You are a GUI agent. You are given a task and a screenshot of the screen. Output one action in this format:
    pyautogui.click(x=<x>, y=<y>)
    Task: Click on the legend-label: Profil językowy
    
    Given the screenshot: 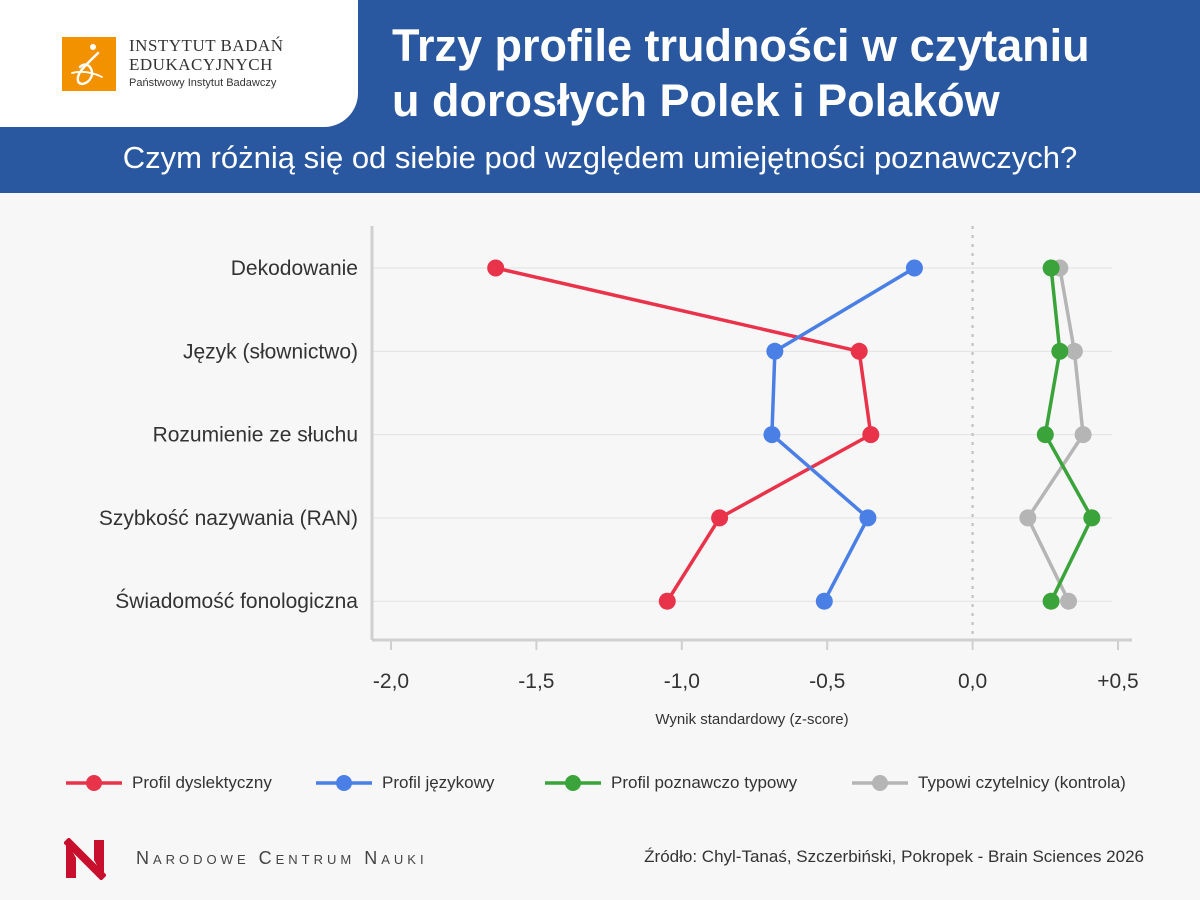 What is the action you would take?
    pyautogui.click(x=438, y=782)
    